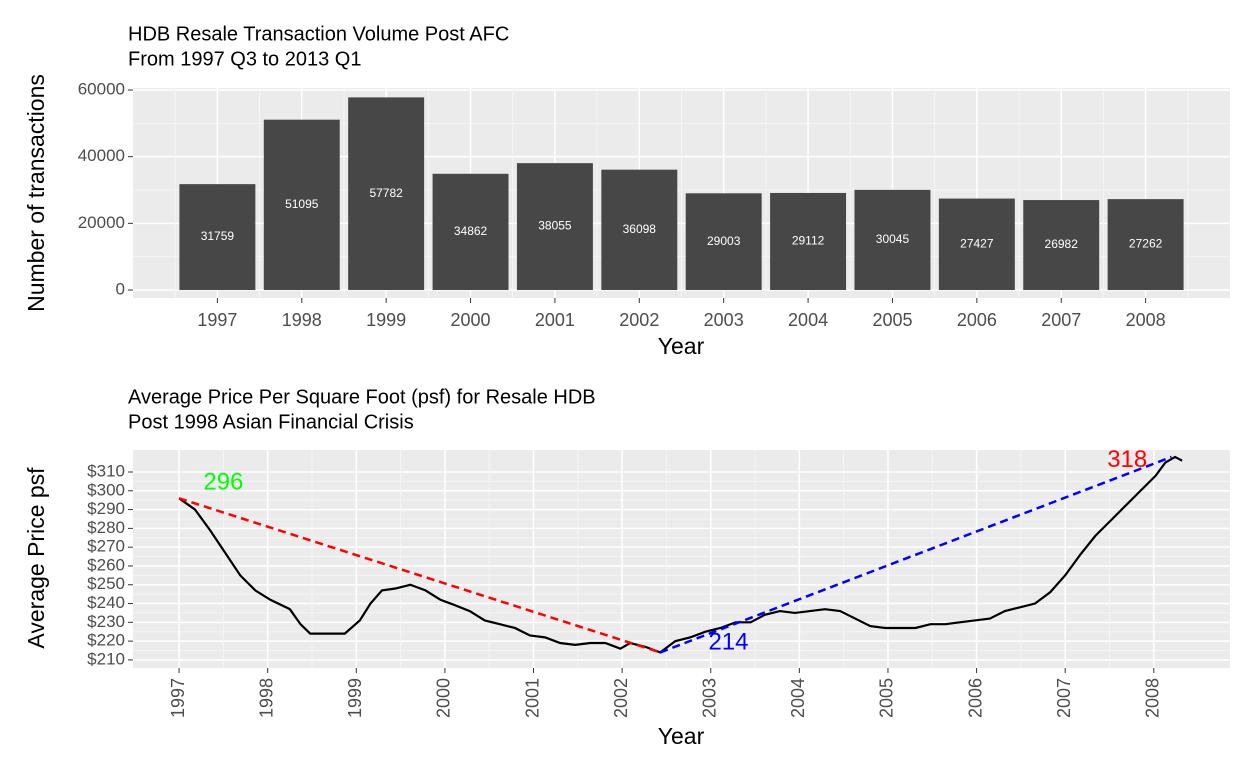 The width and height of the screenshot is (1259, 778). What do you see at coordinates (1127, 459) in the screenshot?
I see `annotation: 318` at bounding box center [1127, 459].